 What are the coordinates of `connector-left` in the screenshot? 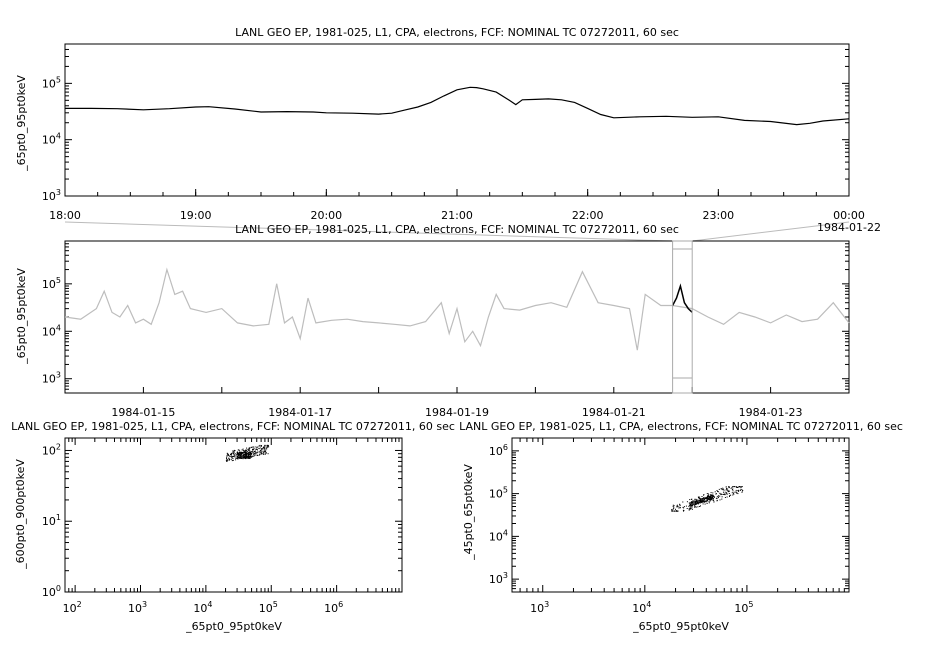 It's located at (368, 231).